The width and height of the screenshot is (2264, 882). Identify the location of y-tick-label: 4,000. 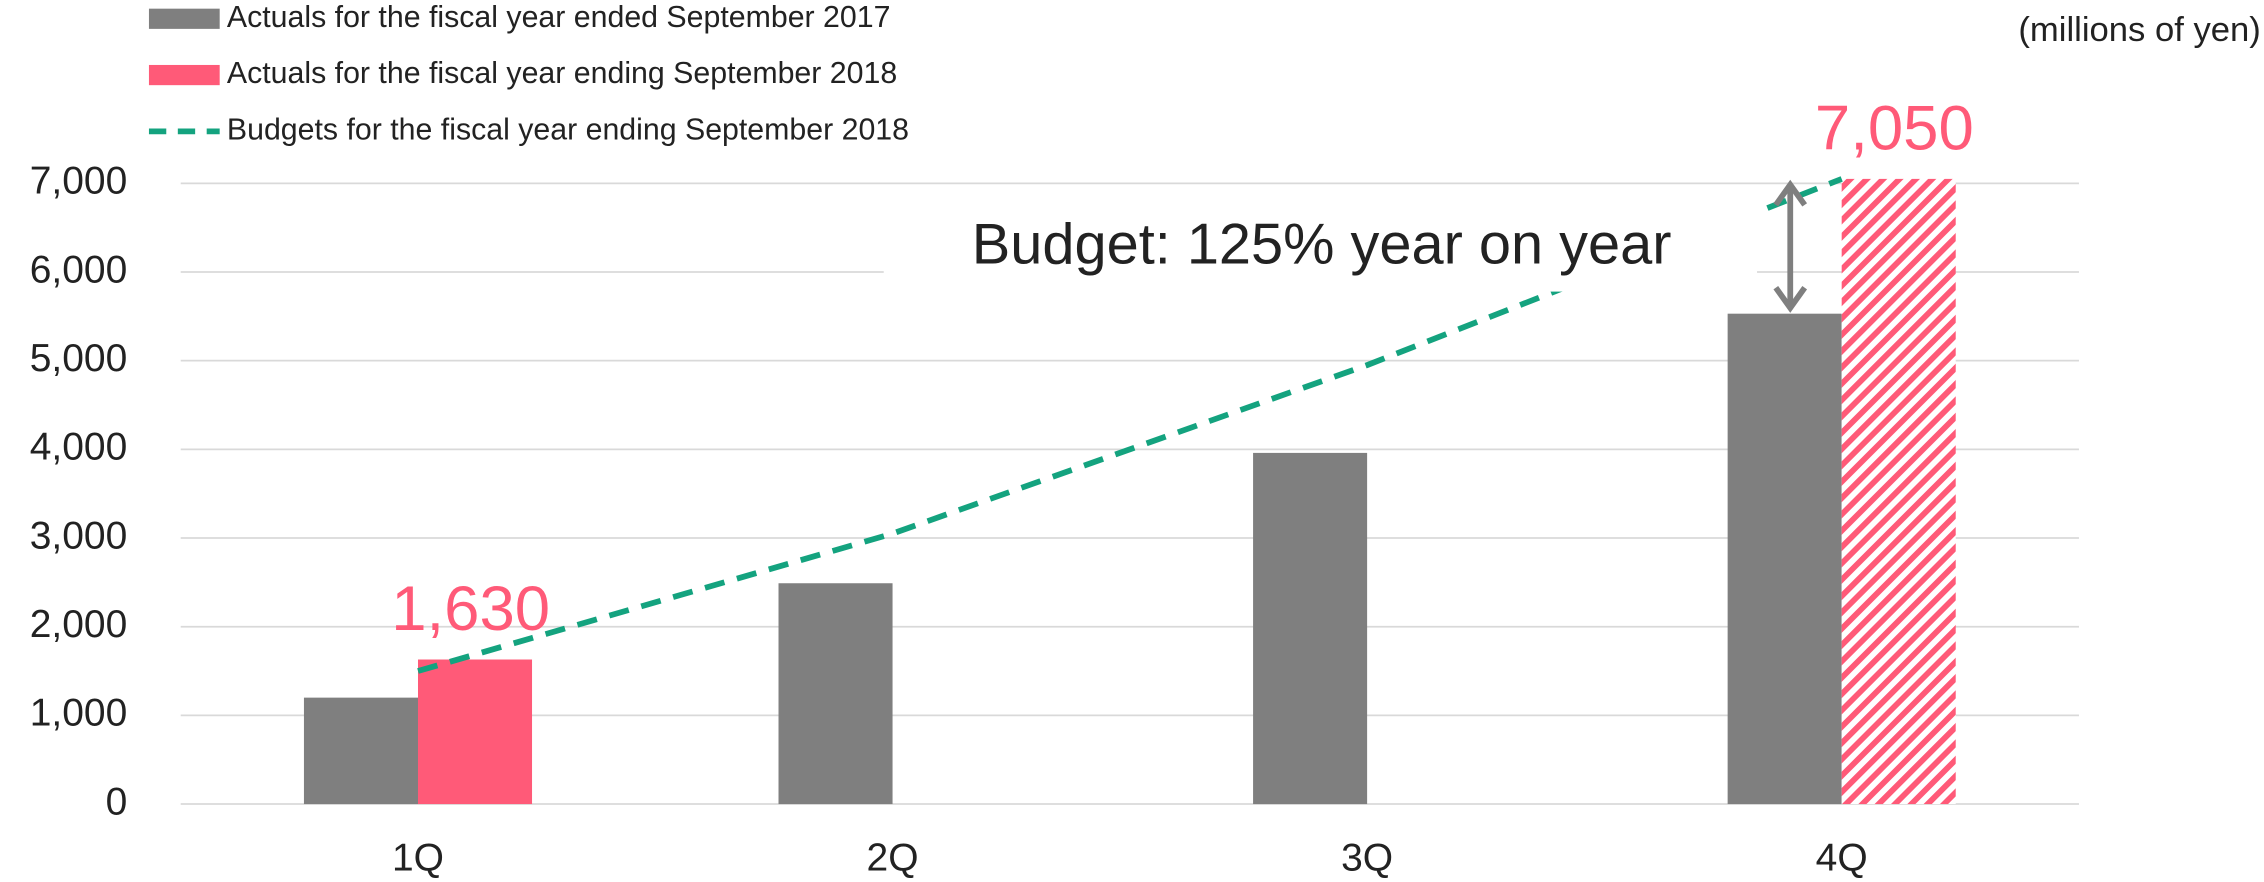
(79, 447).